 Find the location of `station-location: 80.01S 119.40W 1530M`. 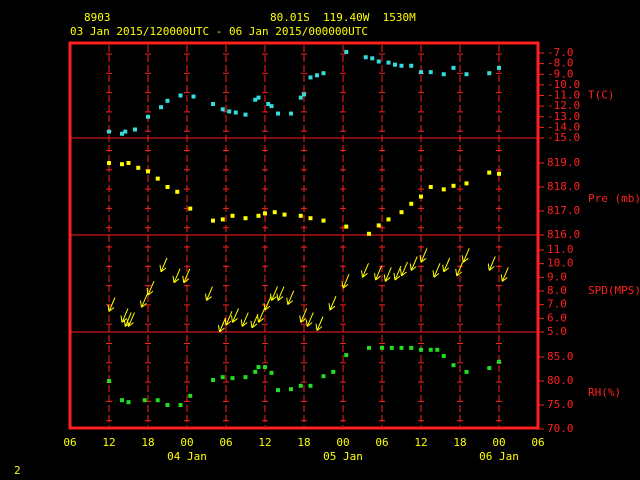

station-location: 80.01S 119.40W 1530M is located at coordinates (343, 17).